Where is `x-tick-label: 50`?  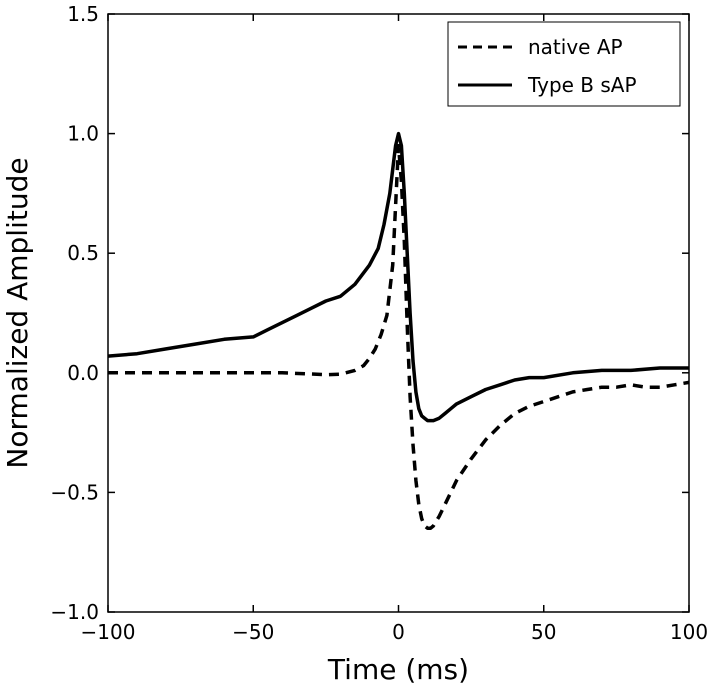
x-tick-label: 50 is located at coordinates (543, 632).